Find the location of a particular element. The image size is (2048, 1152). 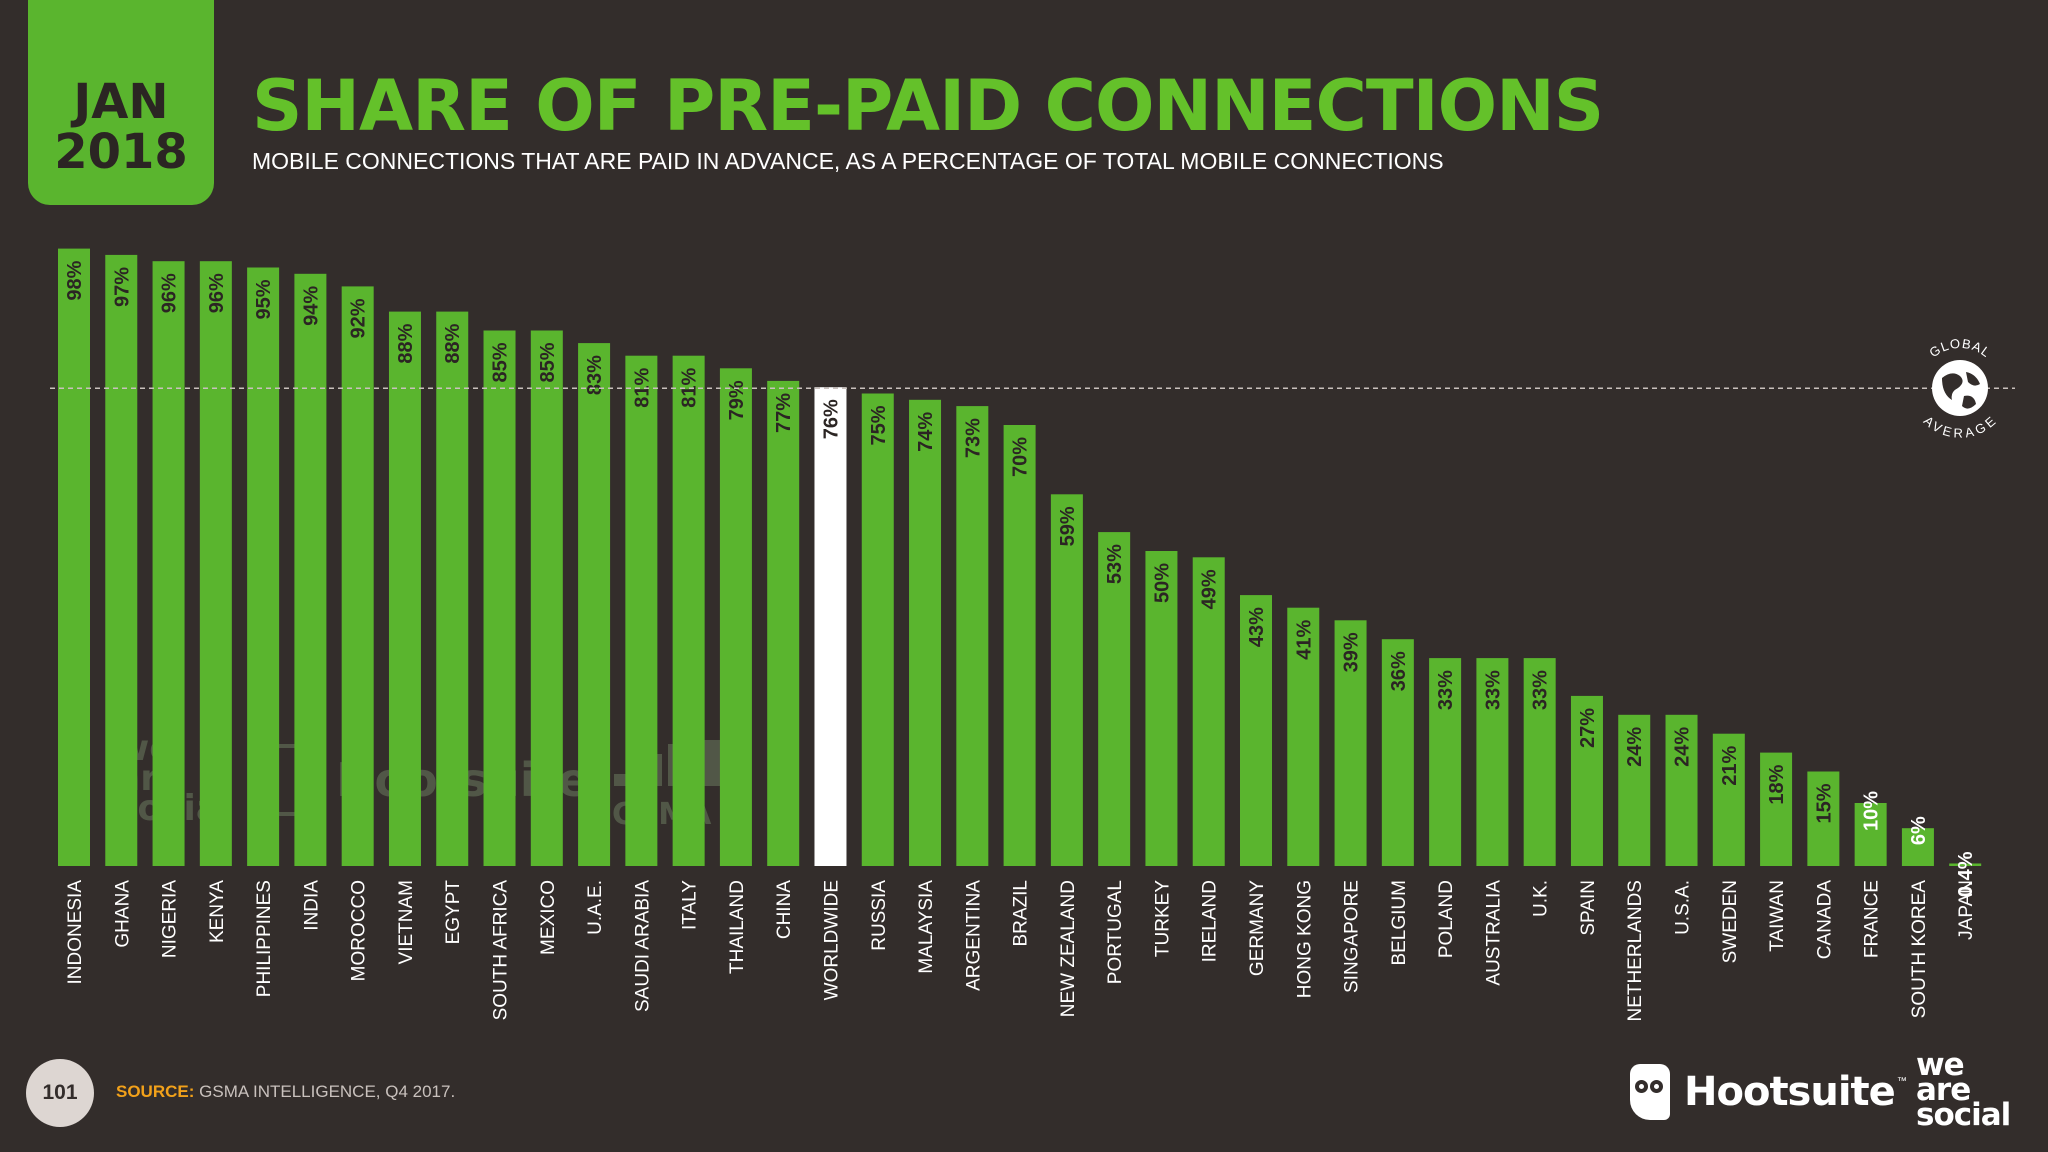

category-label-vietnam: VIETNAM is located at coordinates (406, 922).